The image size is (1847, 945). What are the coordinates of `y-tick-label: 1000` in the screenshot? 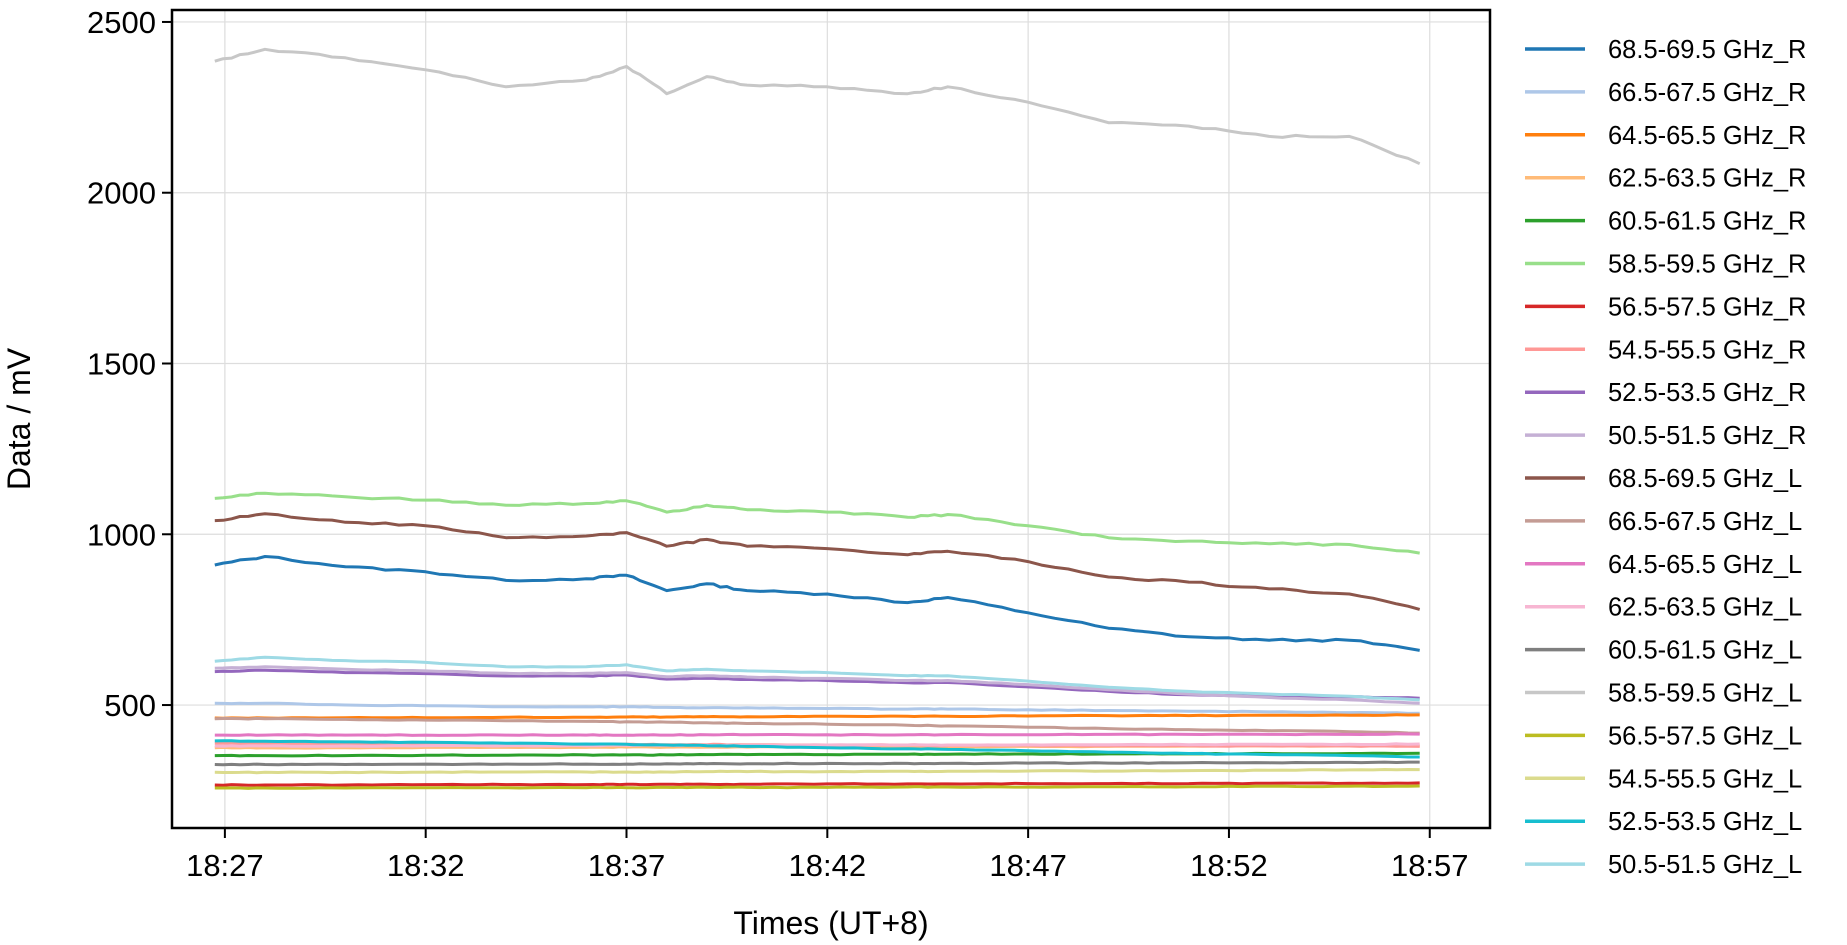 It's located at (121, 534).